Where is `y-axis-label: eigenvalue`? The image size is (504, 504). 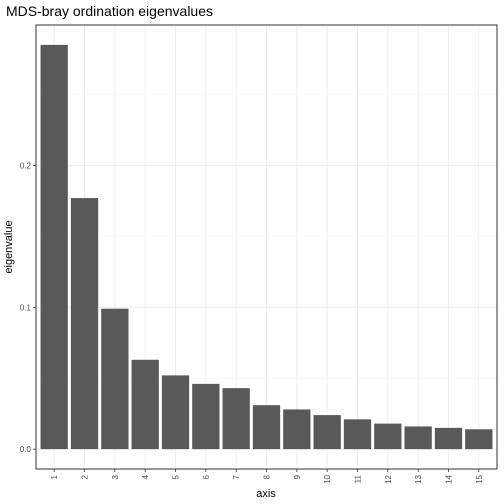 y-axis-label: eigenvalue is located at coordinates (9, 246).